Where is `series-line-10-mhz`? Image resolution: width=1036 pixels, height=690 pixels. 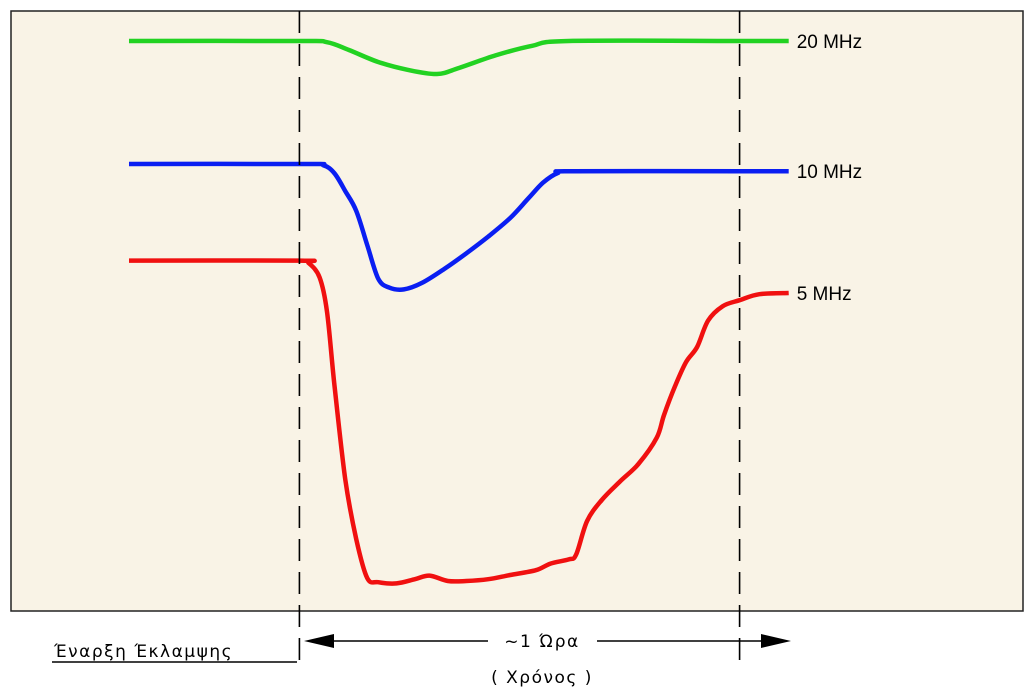
series-line-10-mhz is located at coordinates (458, 226).